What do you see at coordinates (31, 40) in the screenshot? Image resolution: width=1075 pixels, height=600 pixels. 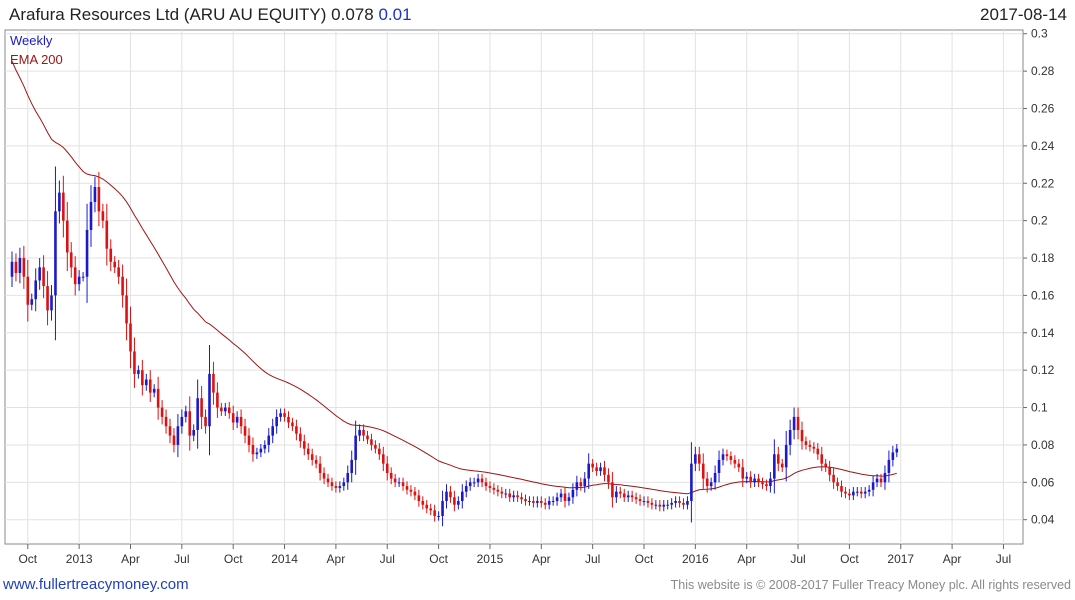 I see `legend-weekly: Weekly` at bounding box center [31, 40].